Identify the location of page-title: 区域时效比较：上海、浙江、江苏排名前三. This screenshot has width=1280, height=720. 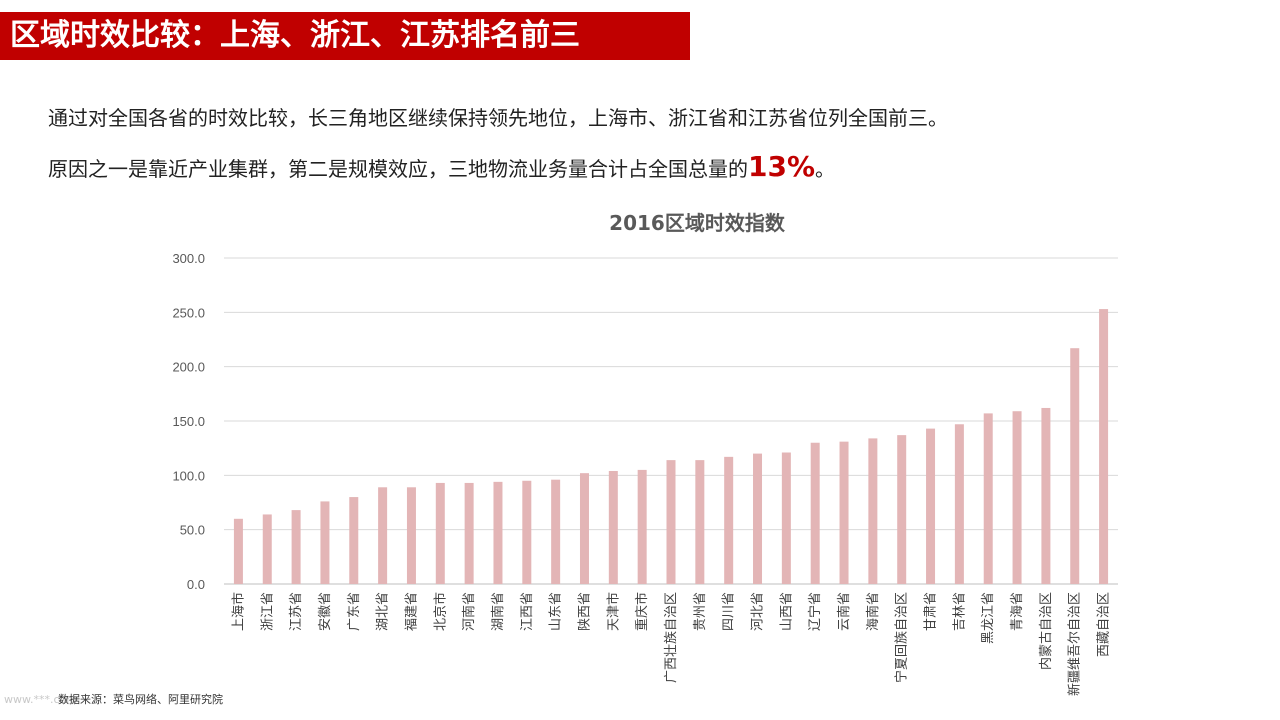
(295, 35).